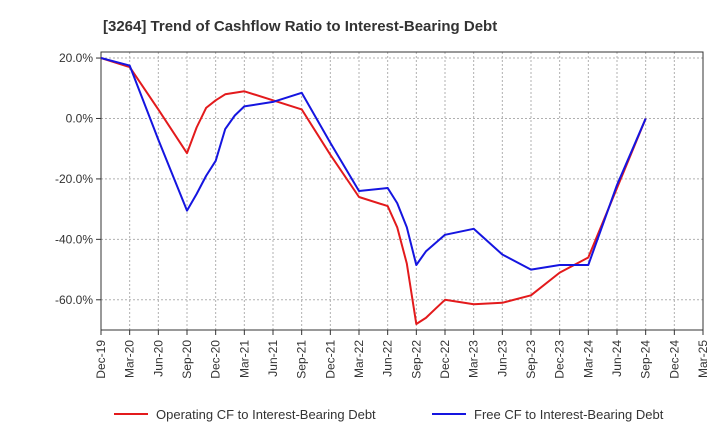 Image resolution: width=720 pixels, height=440 pixels. What do you see at coordinates (74, 179) in the screenshot?
I see `y-tick-label: -20.0%` at bounding box center [74, 179].